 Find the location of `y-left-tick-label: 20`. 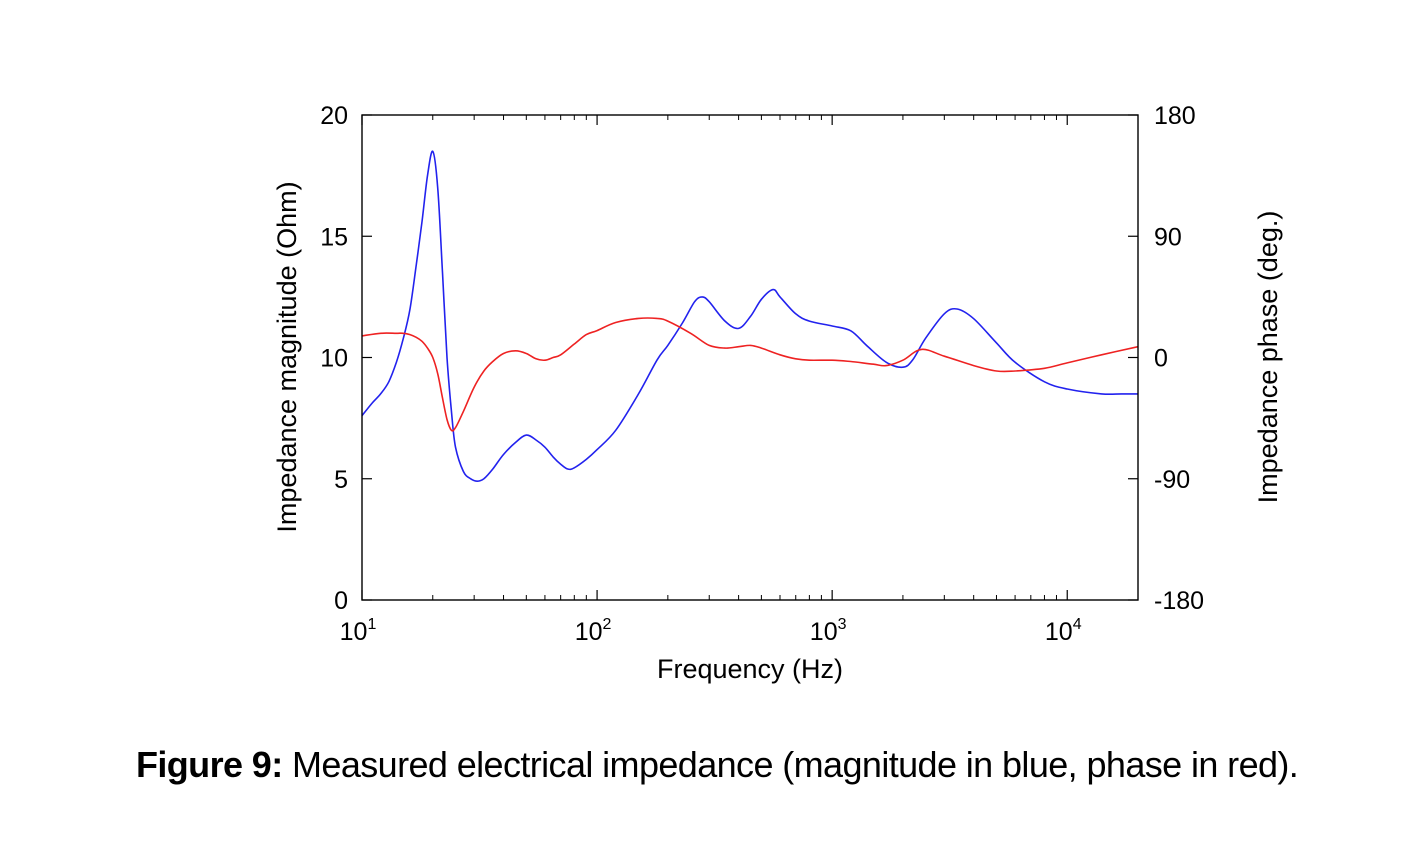

y-left-tick-label: 20 is located at coordinates (334, 116).